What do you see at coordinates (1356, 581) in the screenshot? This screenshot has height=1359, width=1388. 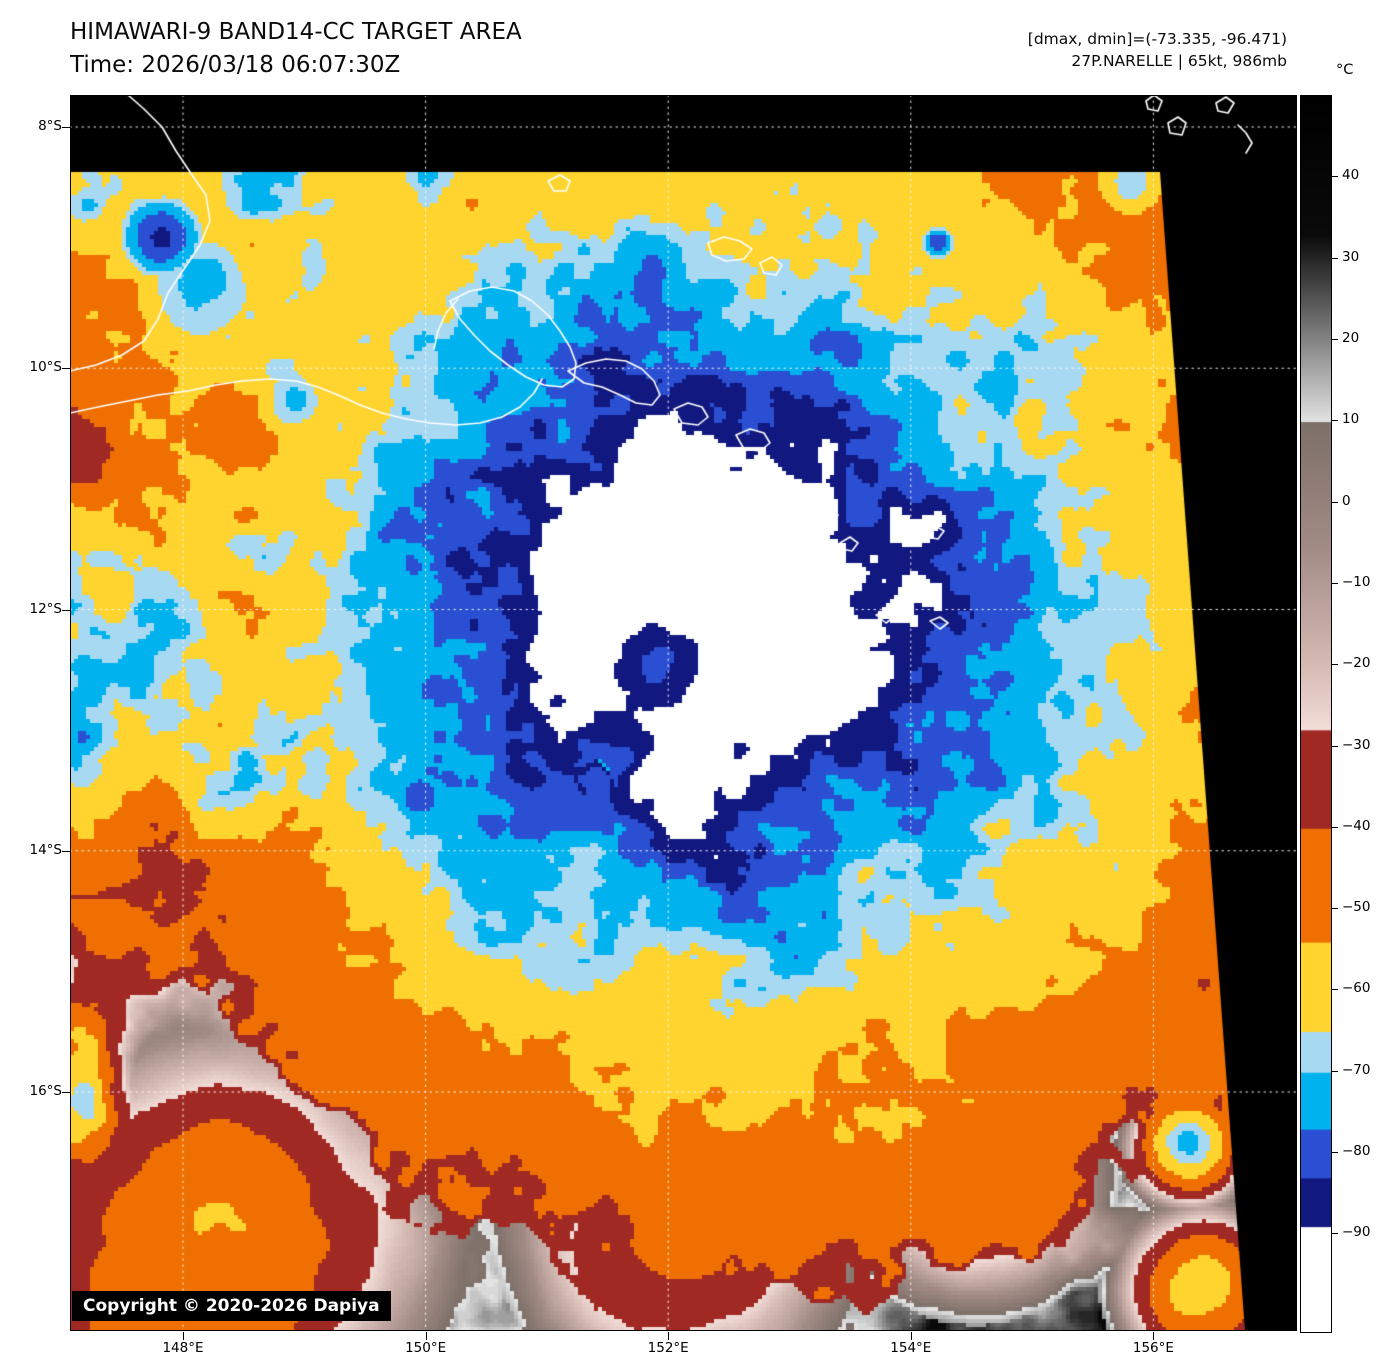 I see `colorbar-tick-label: −10` at bounding box center [1356, 581].